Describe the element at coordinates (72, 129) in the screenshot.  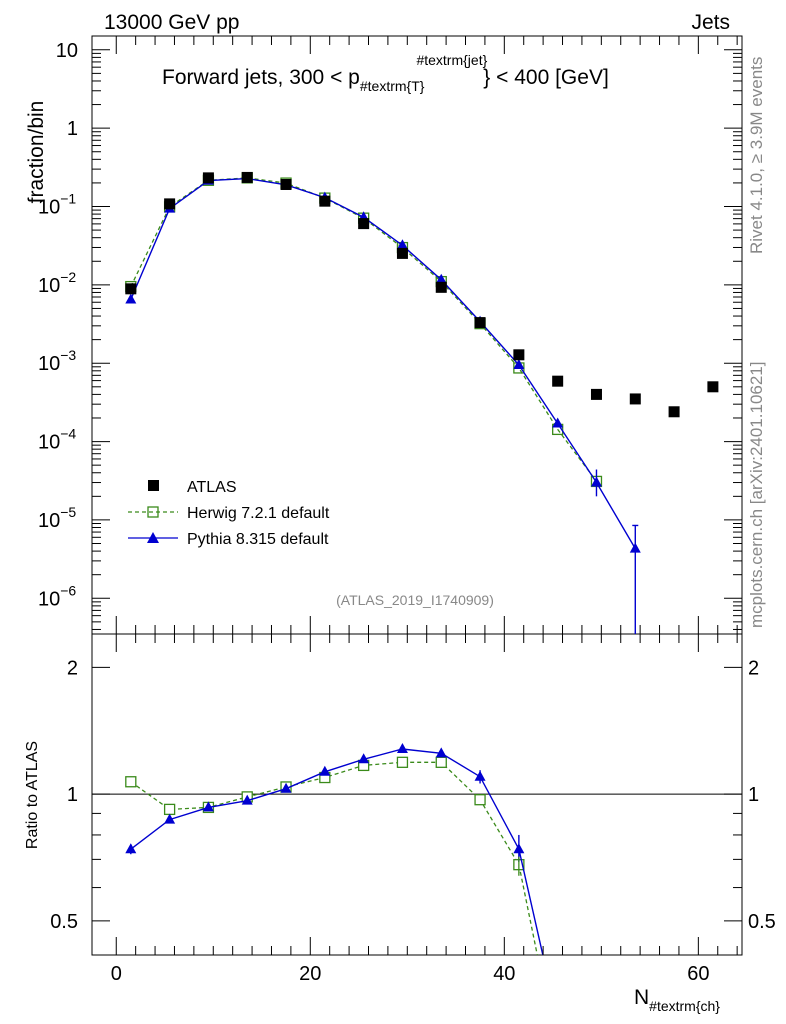
I see `main-y-tick-label: 1` at that location.